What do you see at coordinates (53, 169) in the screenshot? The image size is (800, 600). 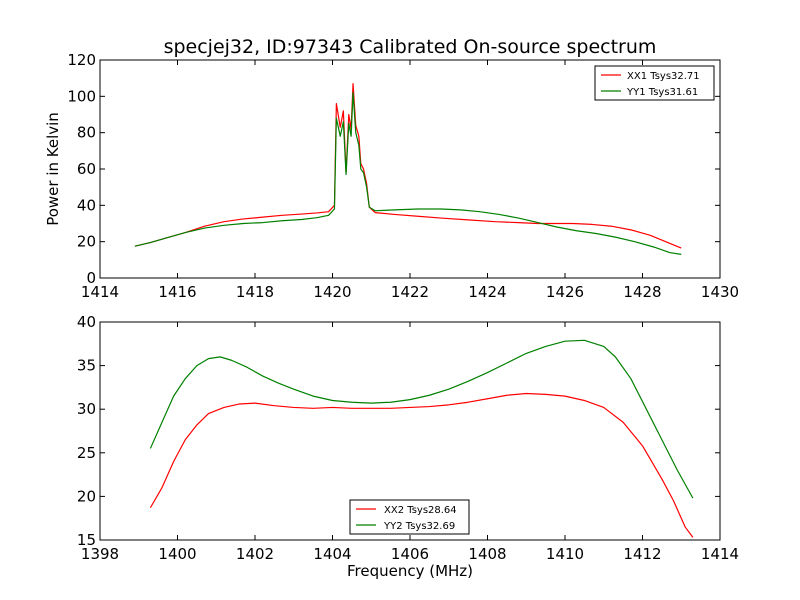 I see `y-axis-label: Power in Kelvin` at bounding box center [53, 169].